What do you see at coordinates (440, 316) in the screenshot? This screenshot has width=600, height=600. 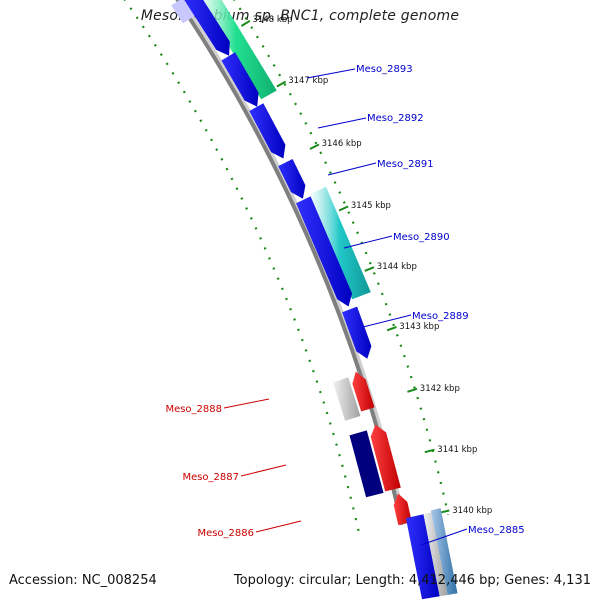 I see `gene-label-meso_2889: Meso_2889` at bounding box center [440, 316].